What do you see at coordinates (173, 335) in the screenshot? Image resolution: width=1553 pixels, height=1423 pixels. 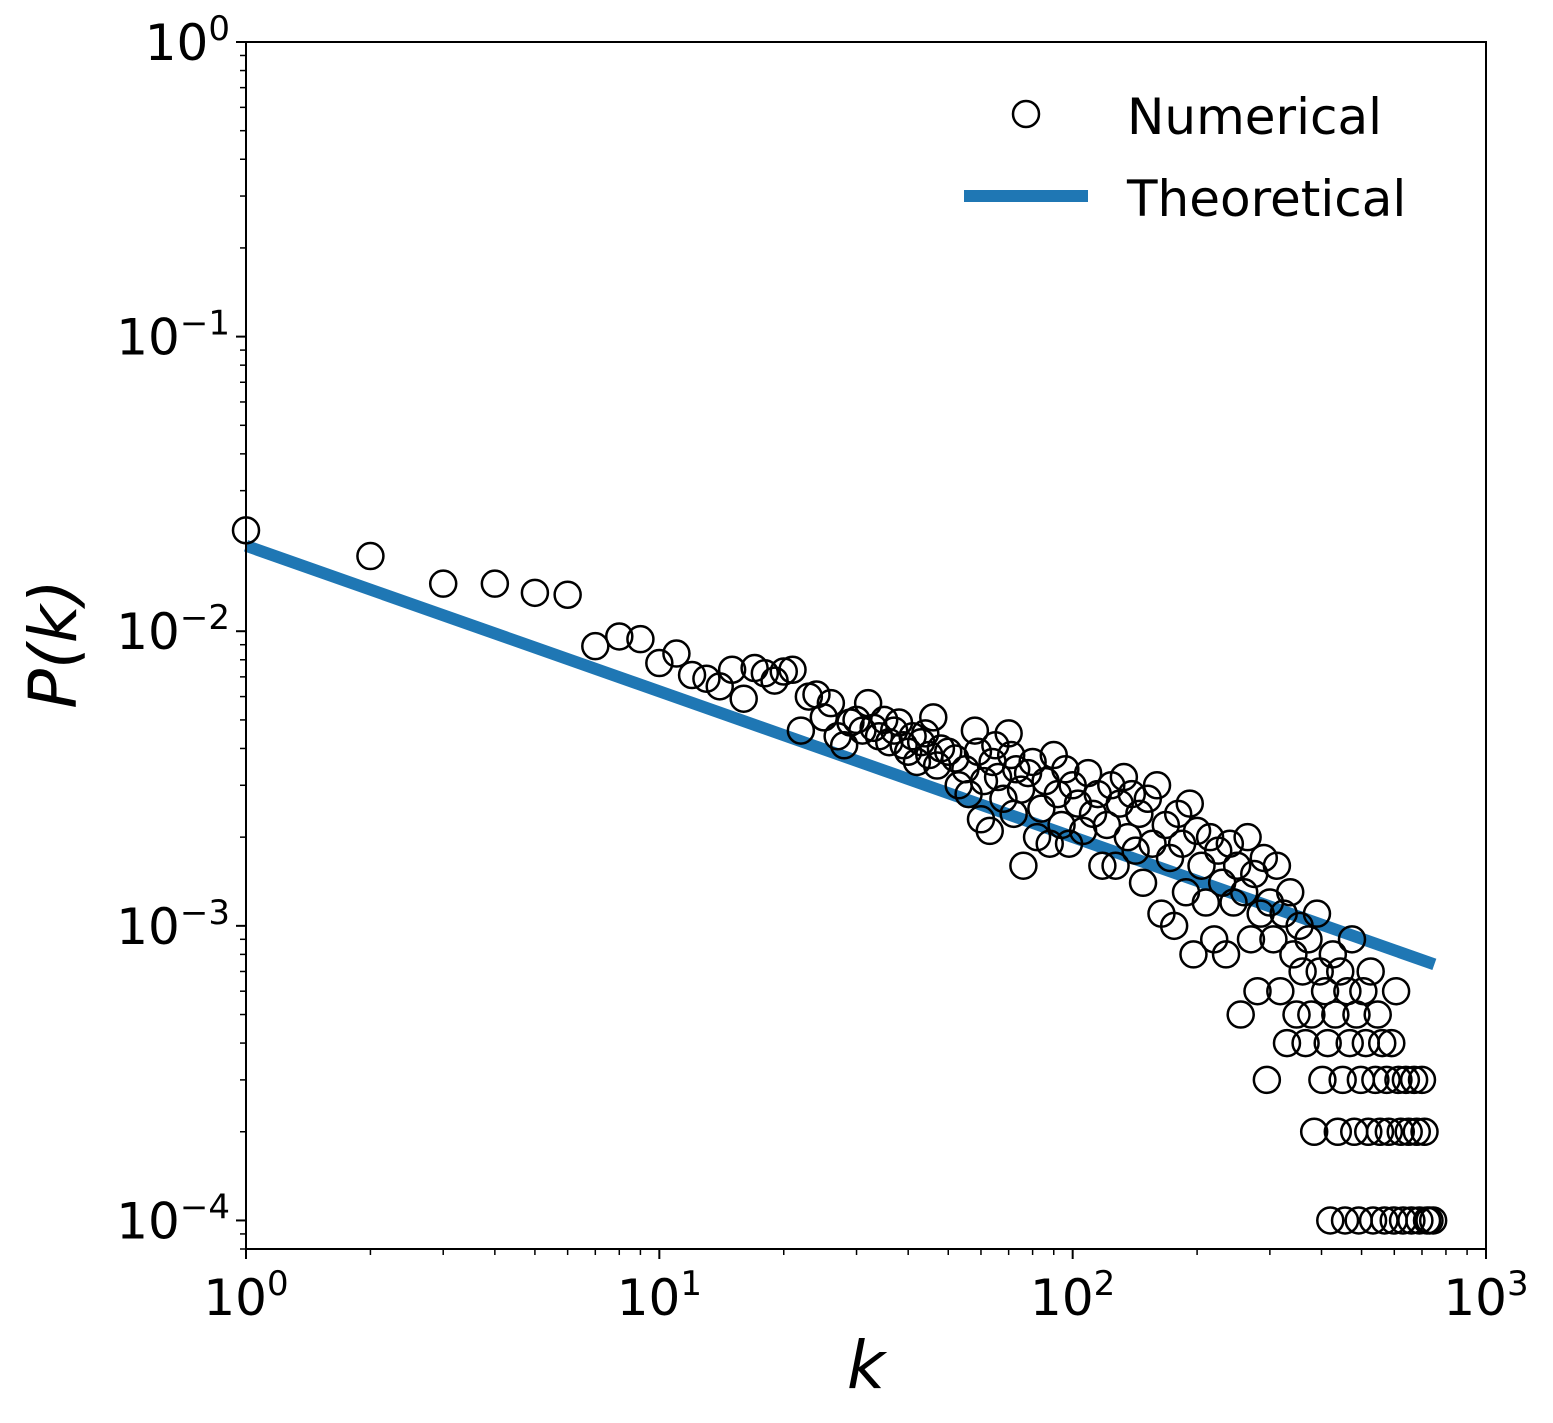 I see `y-tick-label: 10⁻¹` at bounding box center [173, 335].